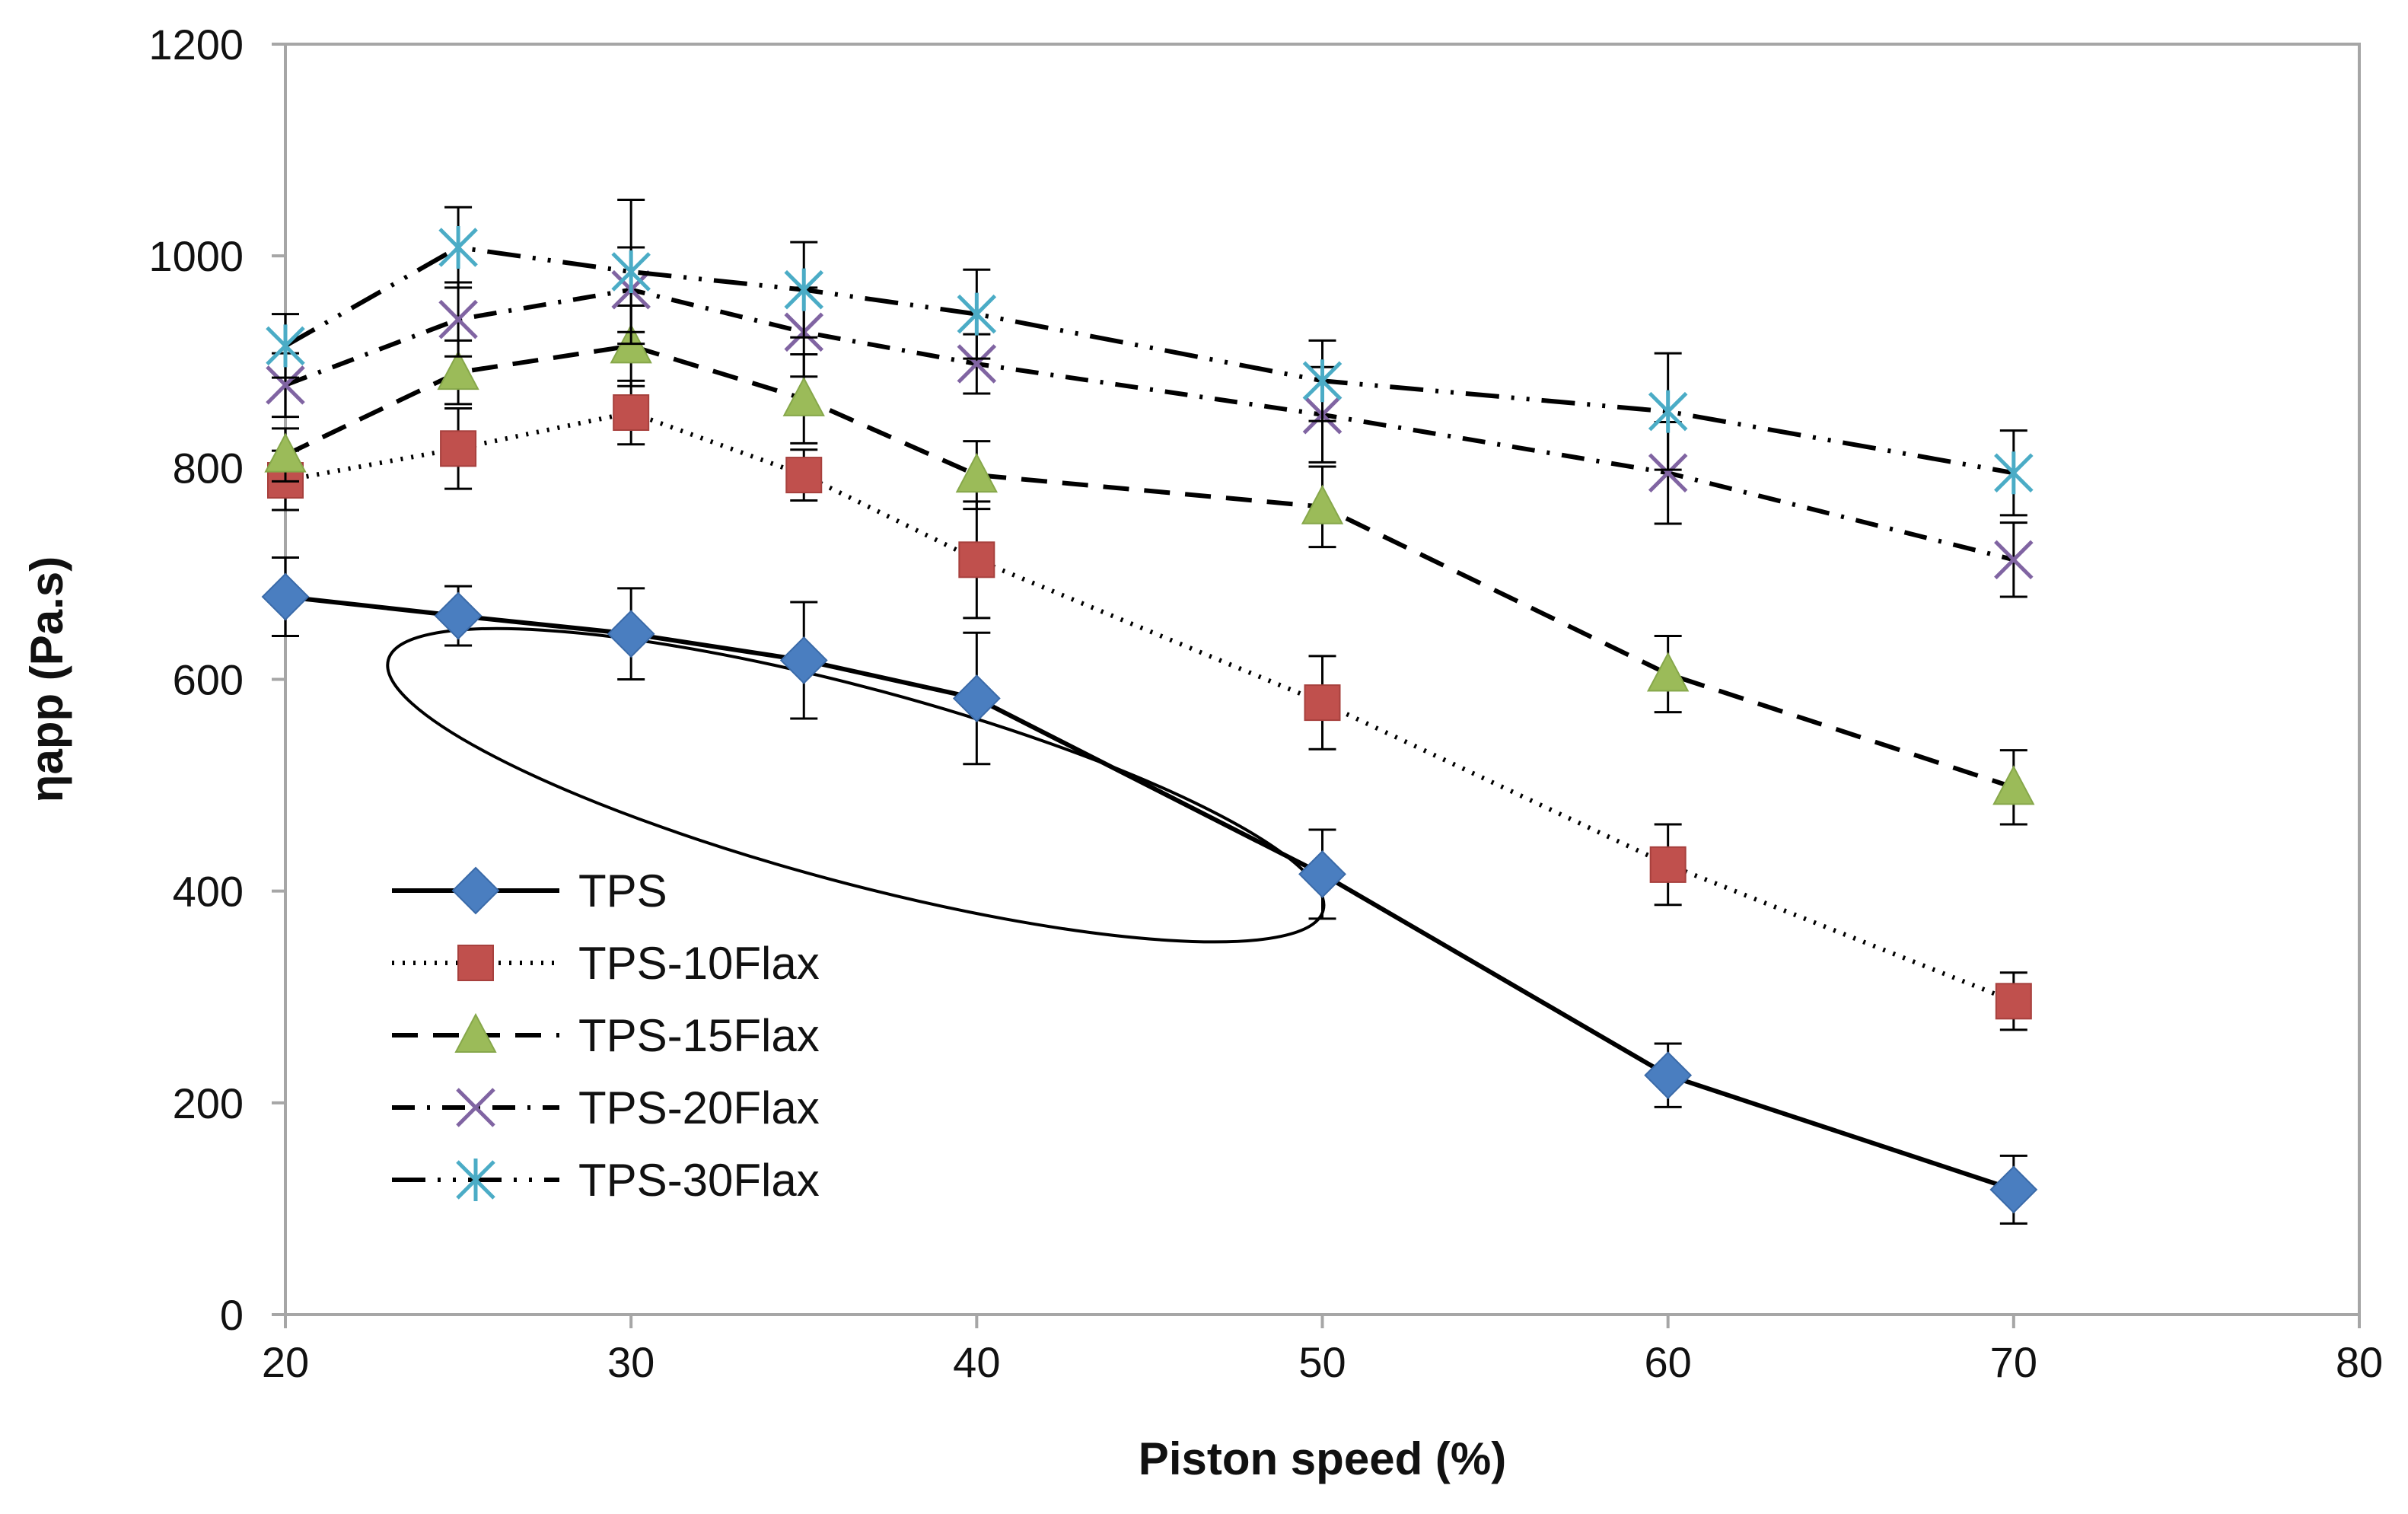 Image resolution: width=2408 pixels, height=1514 pixels. Describe the element at coordinates (699, 1107) in the screenshot. I see `legend-label: TPS-20Flax` at that location.